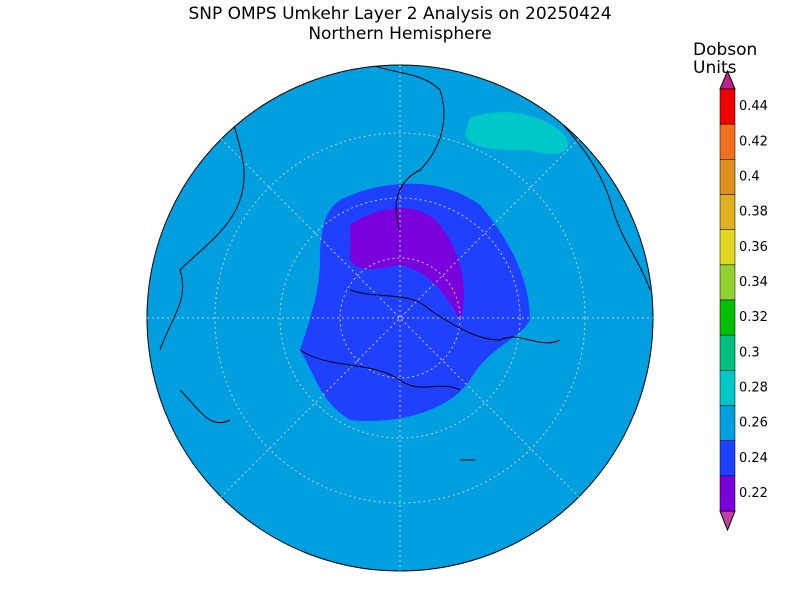 This screenshot has width=800, height=604. What do you see at coordinates (753, 282) in the screenshot?
I see `colorbar-label: 0.34` at bounding box center [753, 282].